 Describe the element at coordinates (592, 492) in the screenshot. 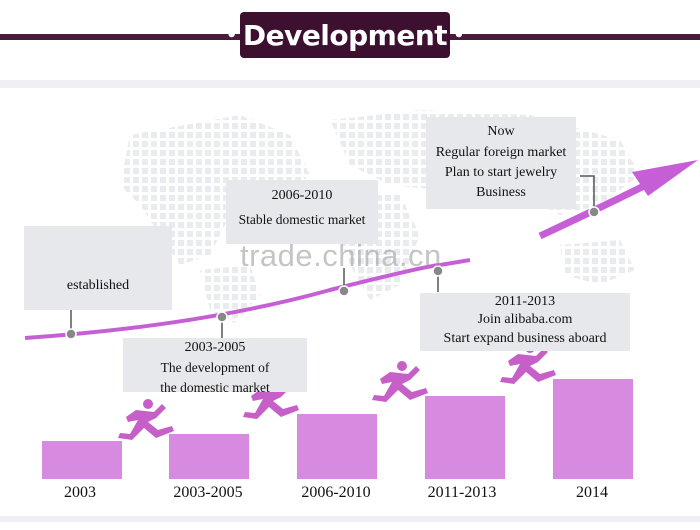

I see `year-label: 2014` at that location.